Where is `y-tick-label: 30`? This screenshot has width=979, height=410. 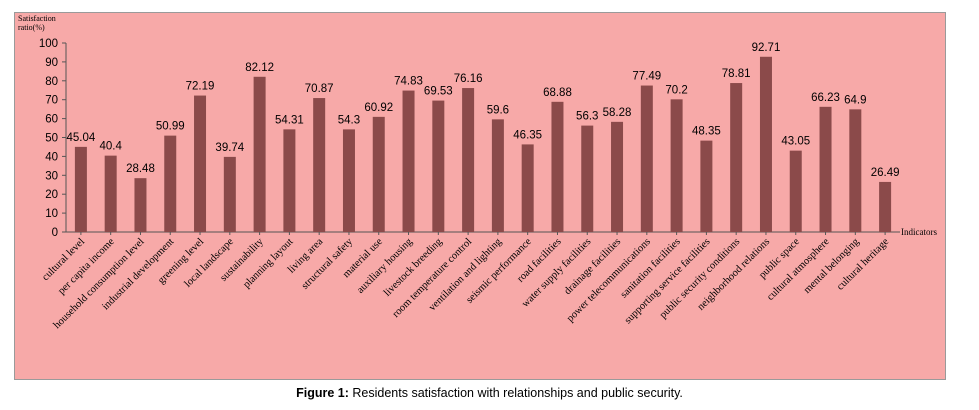 y-tick-label: 30 is located at coordinates (51, 176).